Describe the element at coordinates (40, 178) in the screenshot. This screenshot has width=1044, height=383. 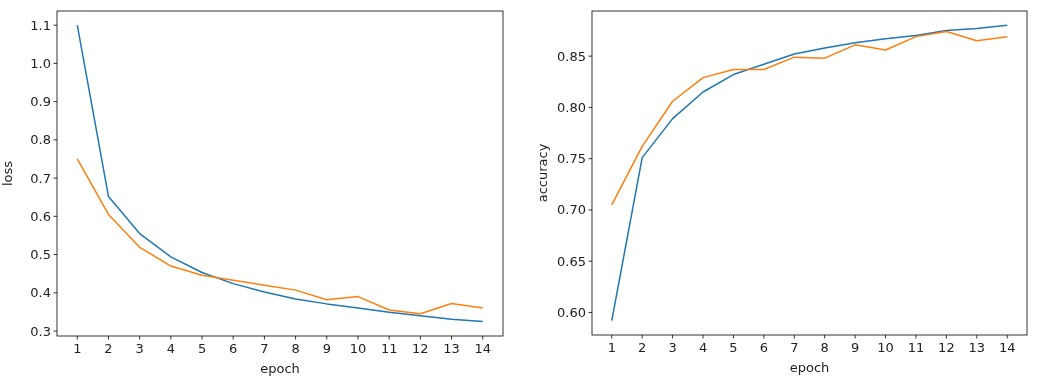
I see `y-tick-label: 0.7` at that location.